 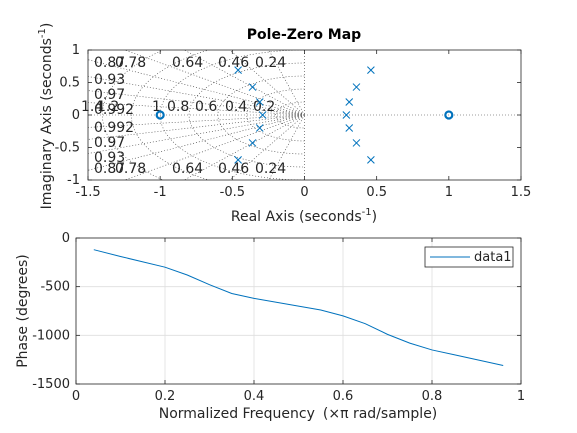 What do you see at coordinates (376, 192) in the screenshot?
I see `x-tick-label: 0.5` at bounding box center [376, 192].